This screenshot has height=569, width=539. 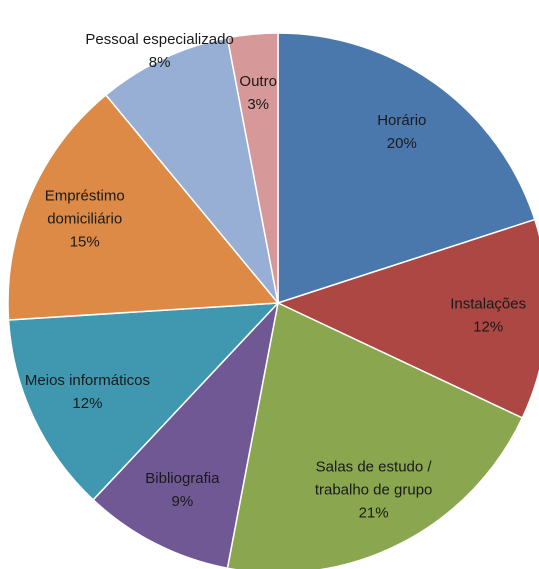 I want to click on category-label-line: Meios informáticos, so click(x=87, y=380).